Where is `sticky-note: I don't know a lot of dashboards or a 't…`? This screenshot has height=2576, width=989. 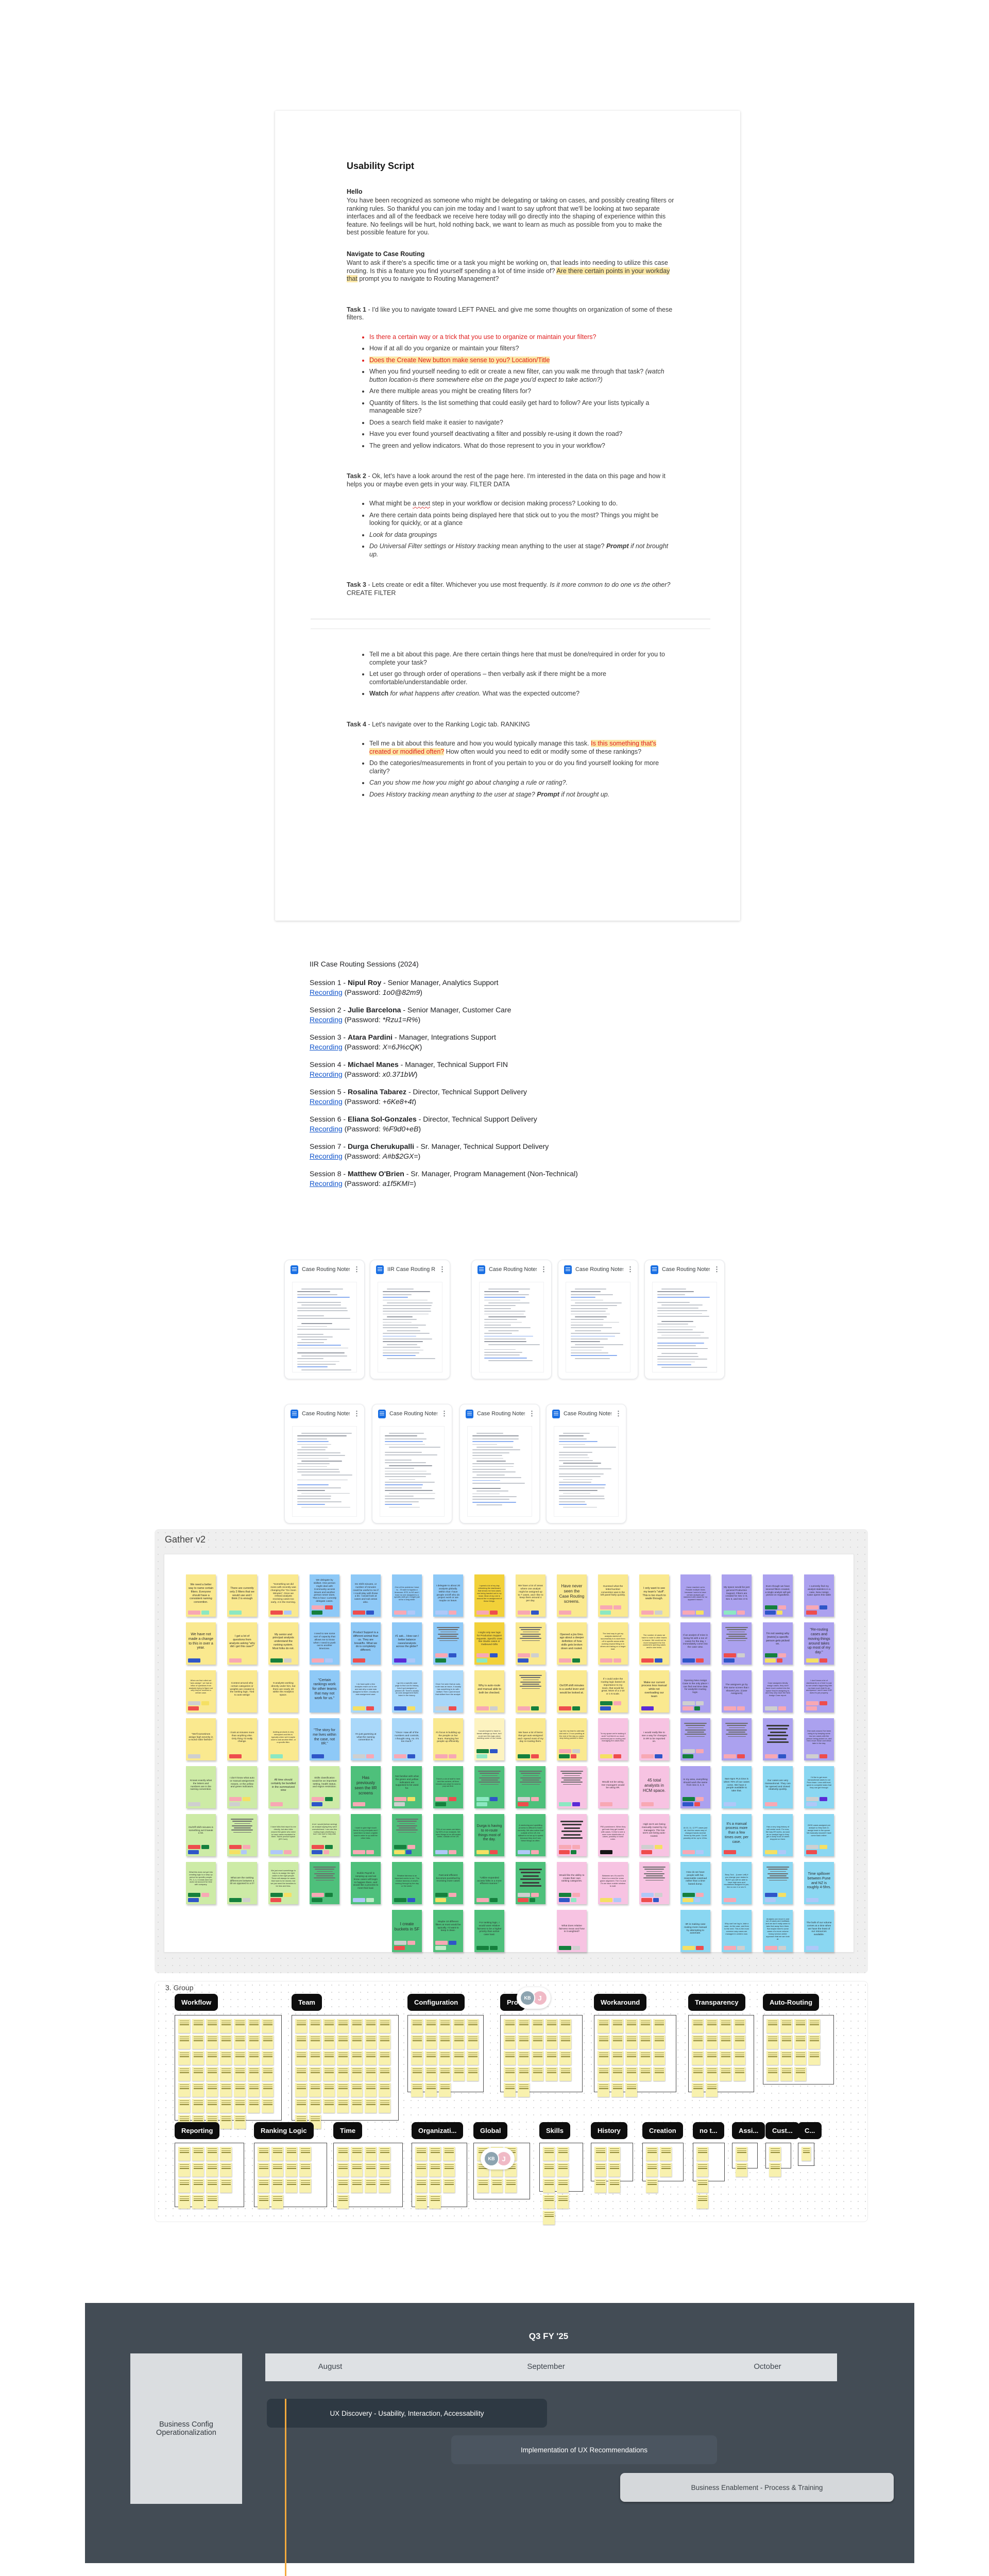
sticky-note: I don't know a lot of dashboards or a 't… is located at coordinates (819, 1691).